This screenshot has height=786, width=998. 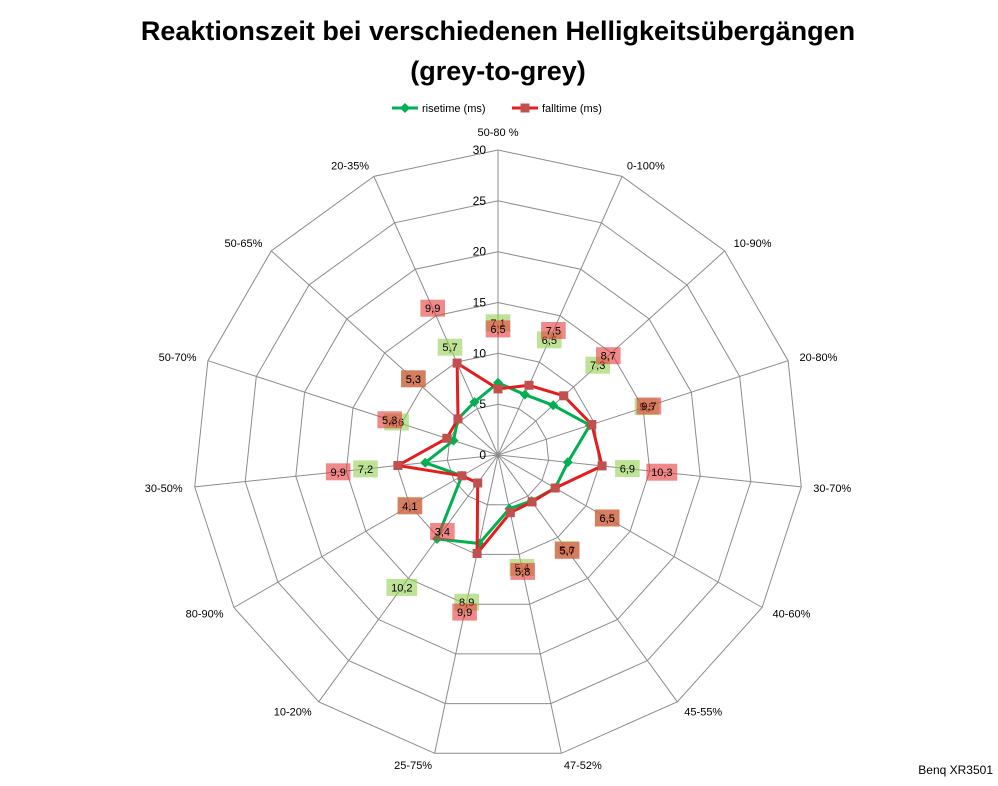 I want to click on radial-tick-label: 20, so click(x=480, y=252).